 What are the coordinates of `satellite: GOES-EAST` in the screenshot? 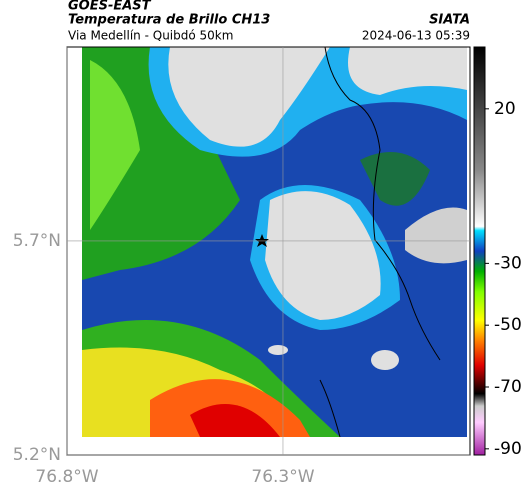 It's located at (110, 7).